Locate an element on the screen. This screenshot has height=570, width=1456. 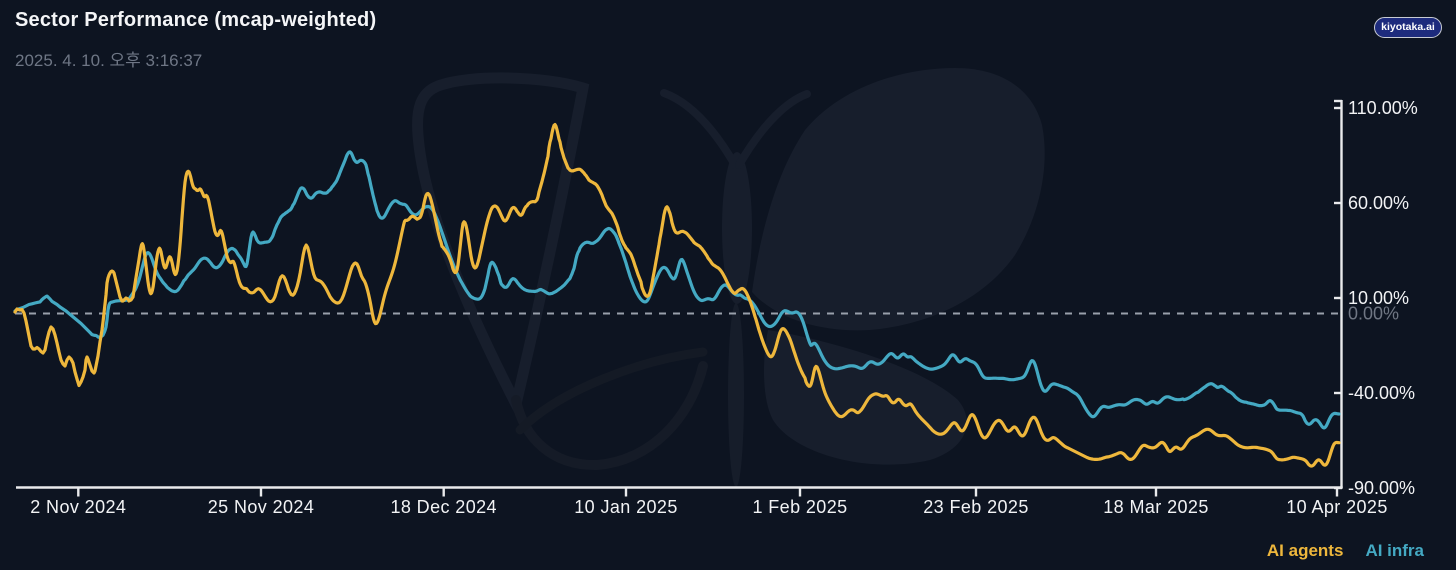
svg-text: 18 Dec 2024 is located at coordinates (443, 507).